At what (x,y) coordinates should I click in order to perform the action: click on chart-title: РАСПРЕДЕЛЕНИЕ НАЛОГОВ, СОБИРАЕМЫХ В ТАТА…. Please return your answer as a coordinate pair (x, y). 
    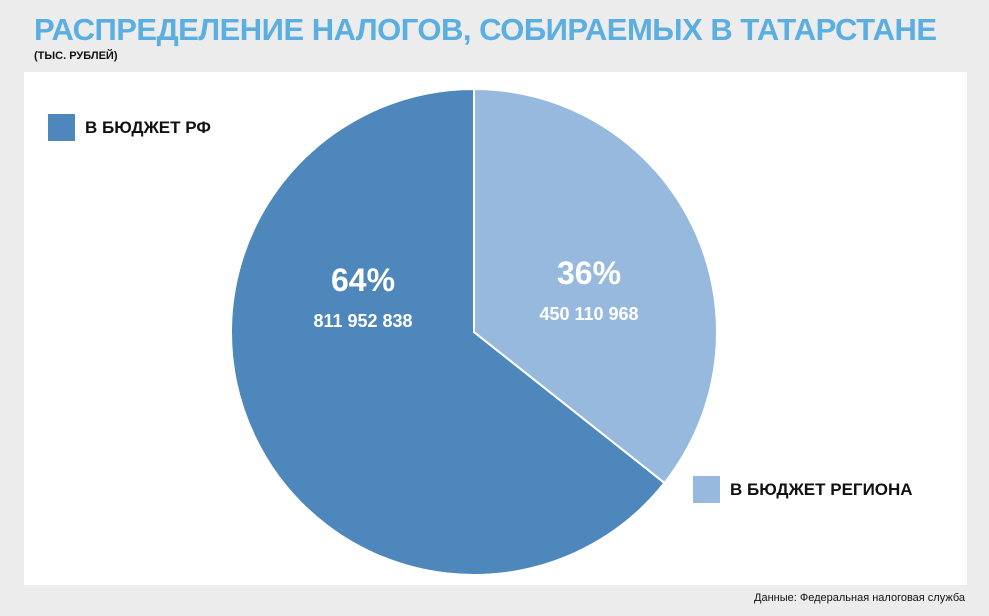
    Looking at the image, I should click on (485, 29).